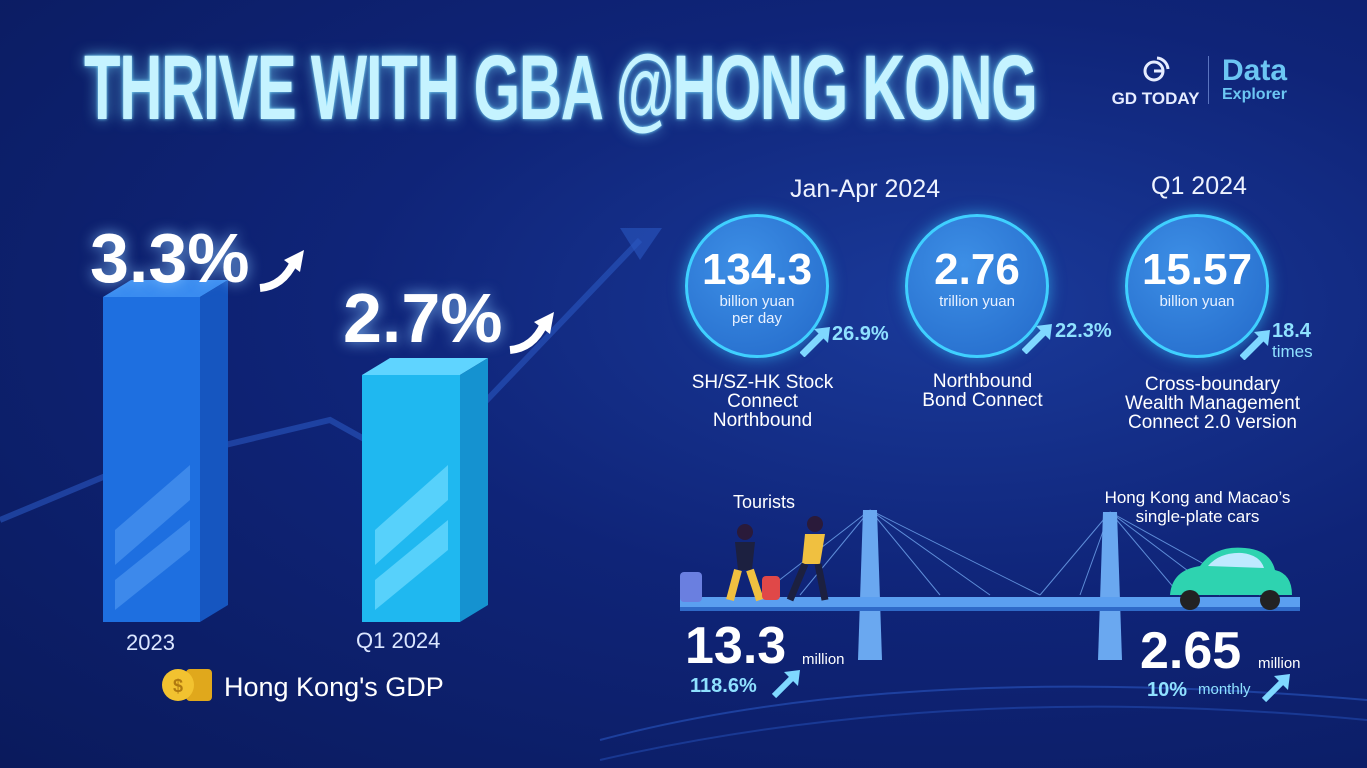  What do you see at coordinates (170, 258) in the screenshot?
I see `gdp-2023-value: 3.3%` at bounding box center [170, 258].